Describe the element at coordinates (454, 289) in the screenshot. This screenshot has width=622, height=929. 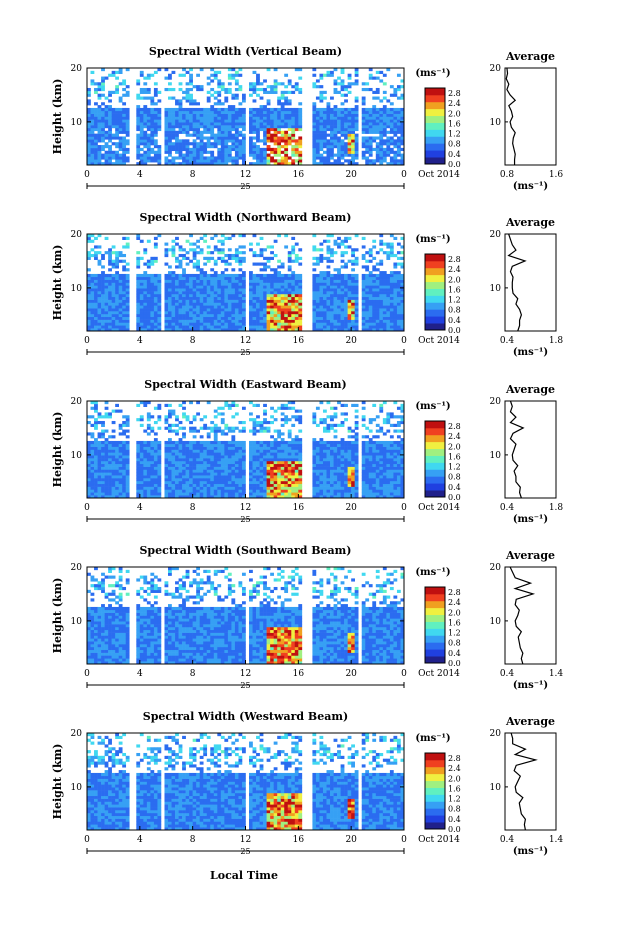
I see `colorbar-tick-label: 1.6` at that location.